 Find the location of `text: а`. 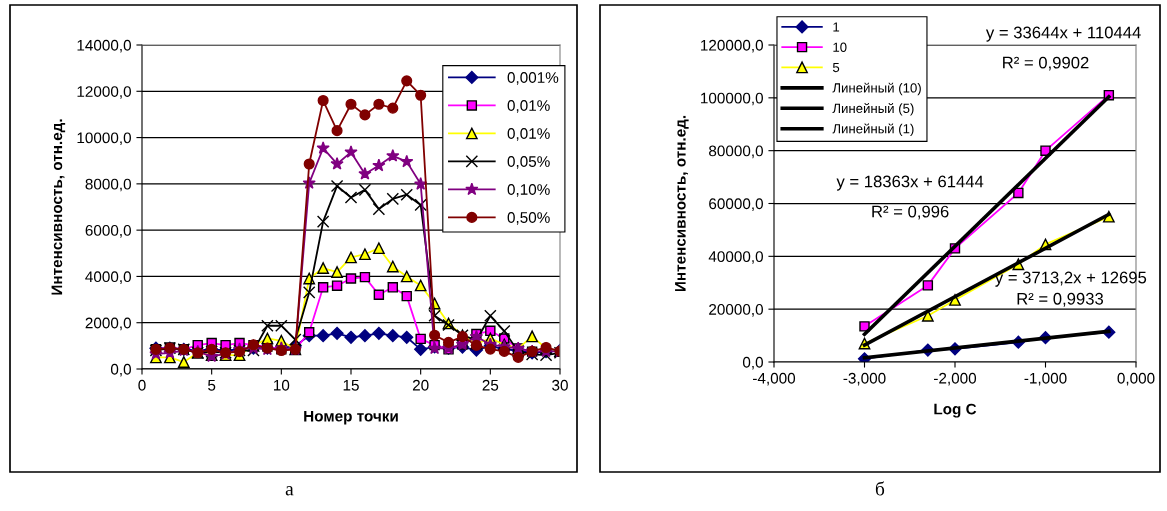

text: а is located at coordinates (289, 491).